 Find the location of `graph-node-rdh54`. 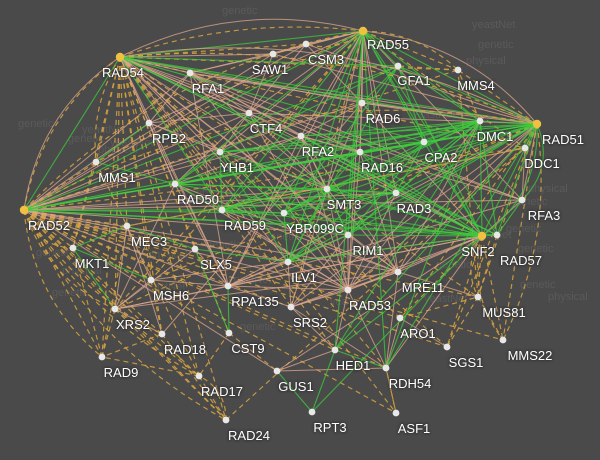

graph-node-rdh54 is located at coordinates (386, 368).